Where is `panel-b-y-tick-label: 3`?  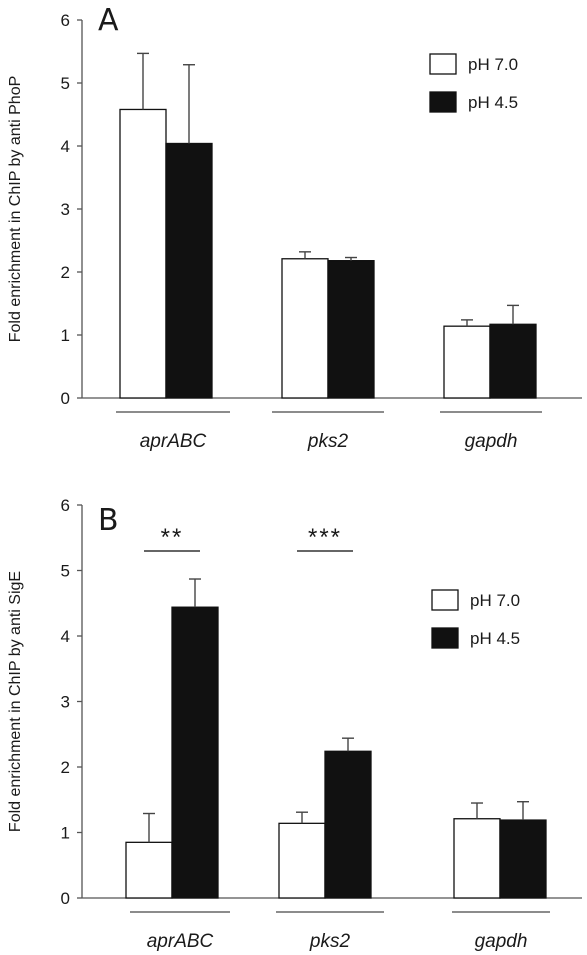 panel-b-y-tick-label: 3 is located at coordinates (65, 702).